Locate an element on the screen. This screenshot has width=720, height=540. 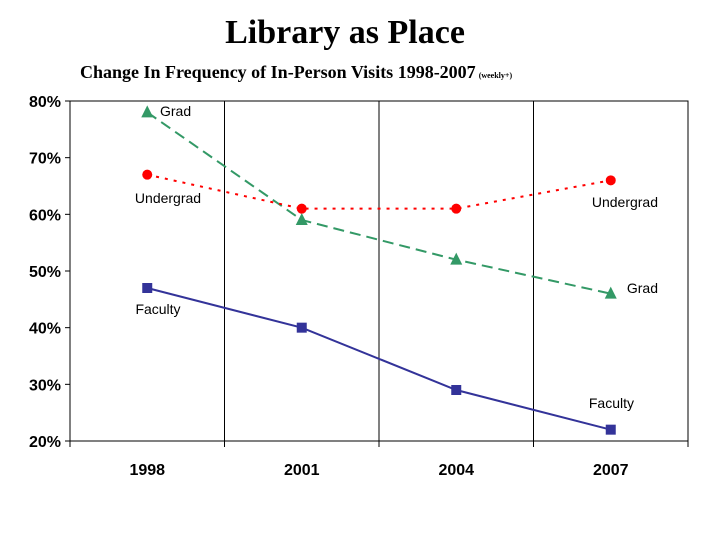
x-tick-label: 2004 is located at coordinates (456, 470).